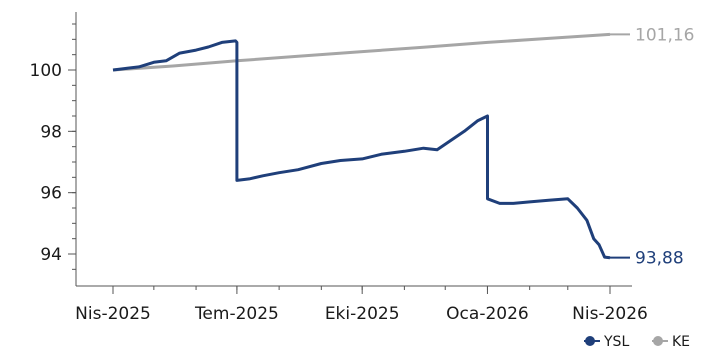 The width and height of the screenshot is (714, 354). What do you see at coordinates (236, 314) in the screenshot?
I see `x-tick-label: Tem-2025` at bounding box center [236, 314].